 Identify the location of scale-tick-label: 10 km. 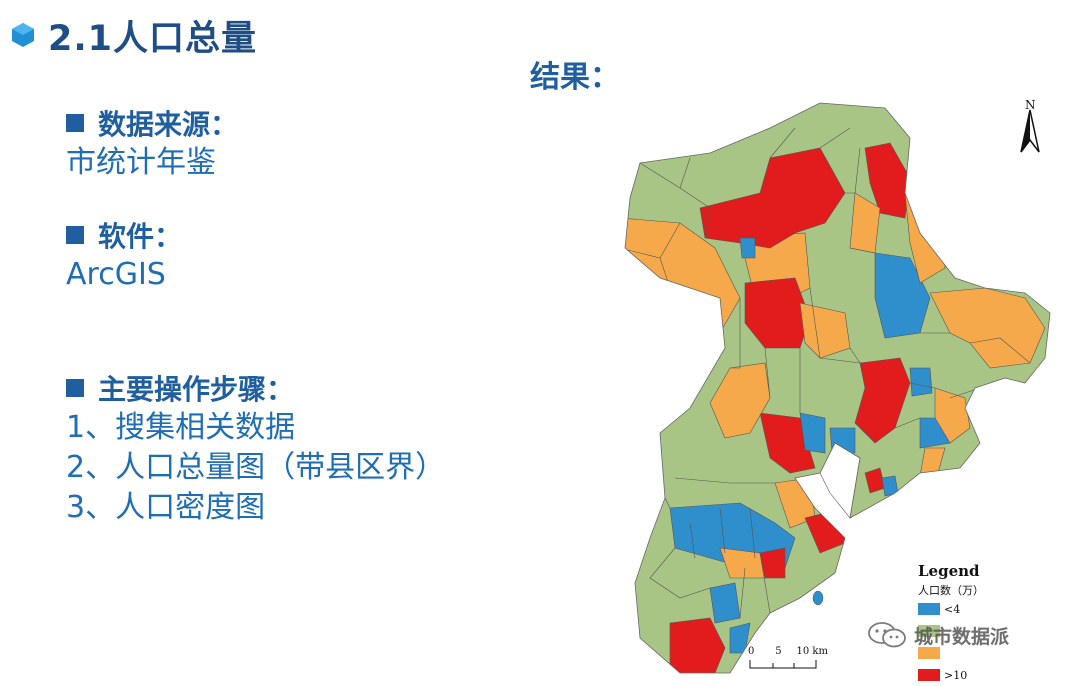
(812, 651).